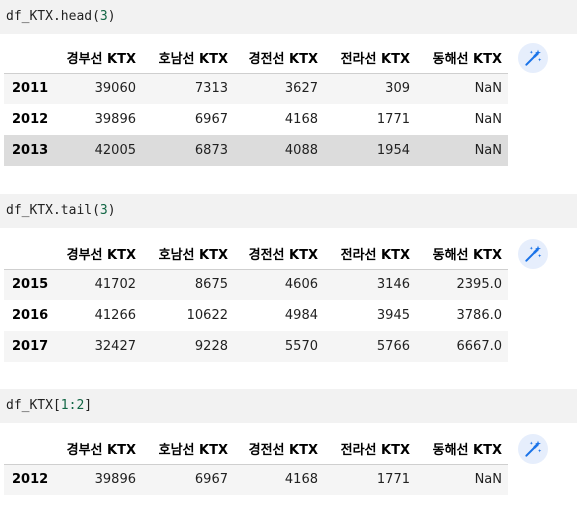  I want to click on row-index: 2015, so click(30, 285).